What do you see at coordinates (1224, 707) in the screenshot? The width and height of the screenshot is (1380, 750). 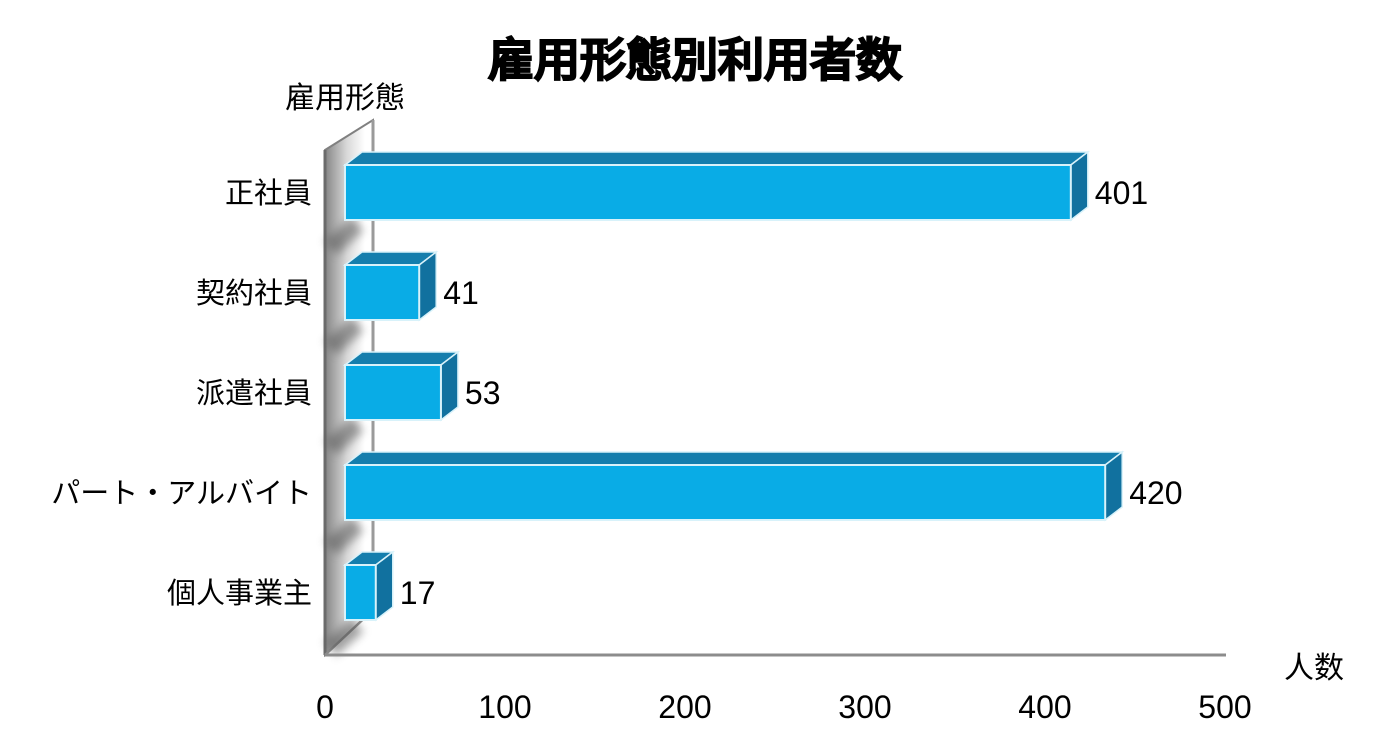 I see `x-tick-label: 500` at bounding box center [1224, 707].